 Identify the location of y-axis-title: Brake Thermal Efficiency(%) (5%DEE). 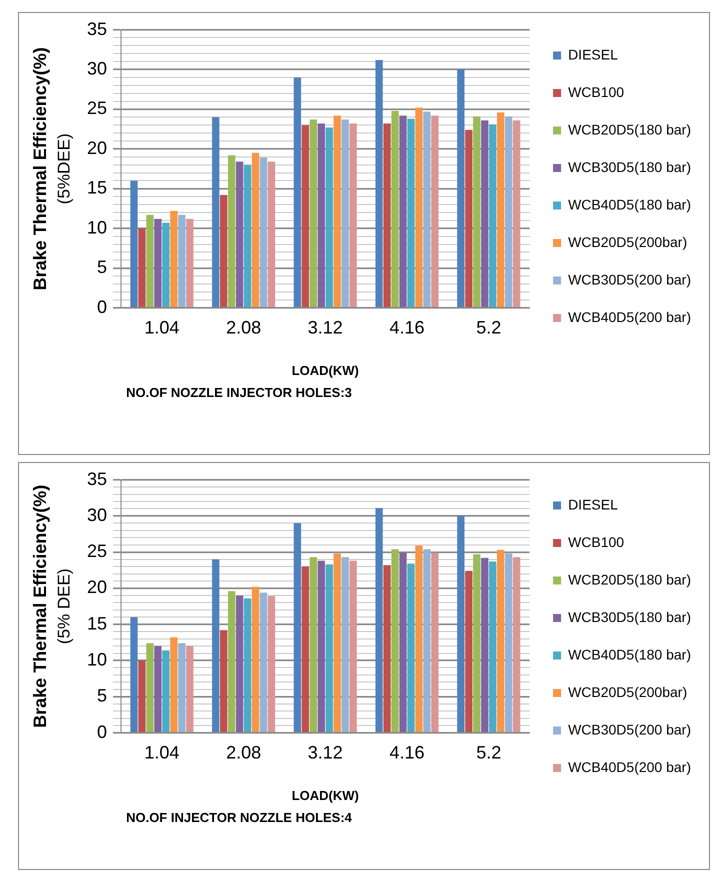
(52, 168).